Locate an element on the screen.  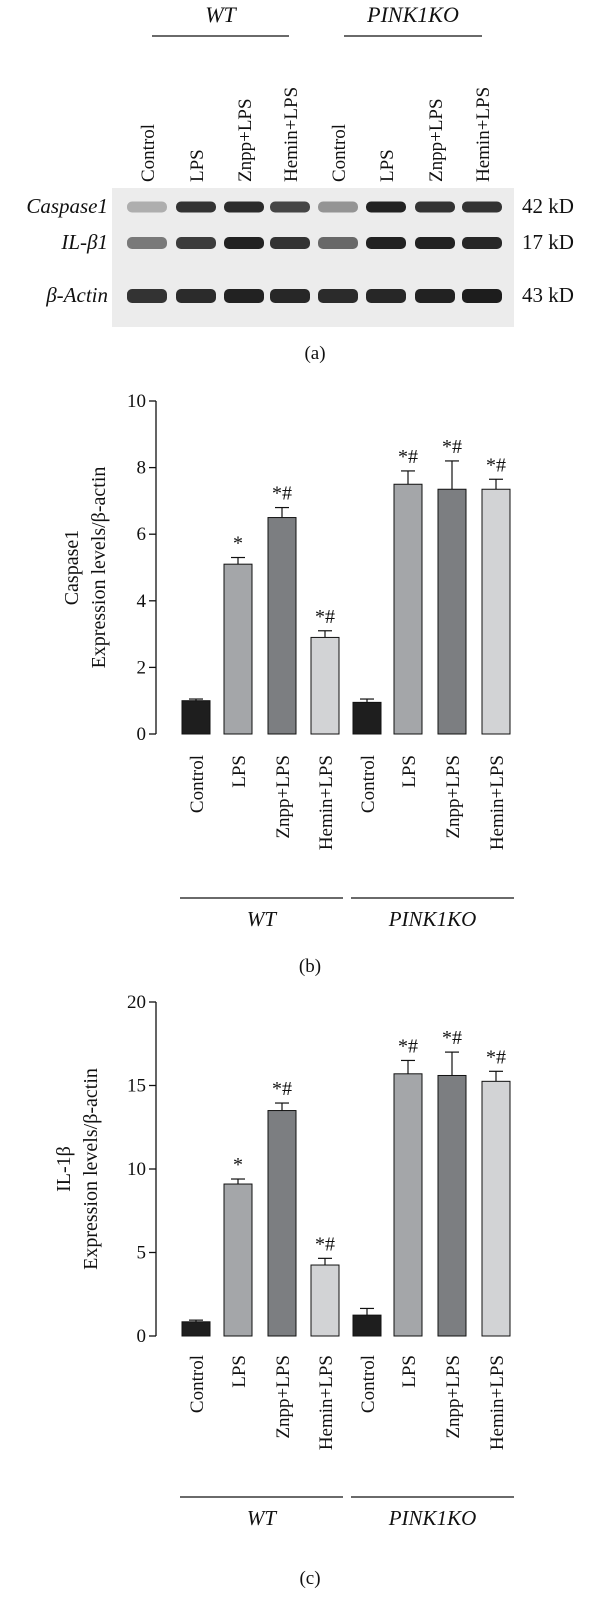
y-tick-label: 4 is located at coordinates (142, 601).